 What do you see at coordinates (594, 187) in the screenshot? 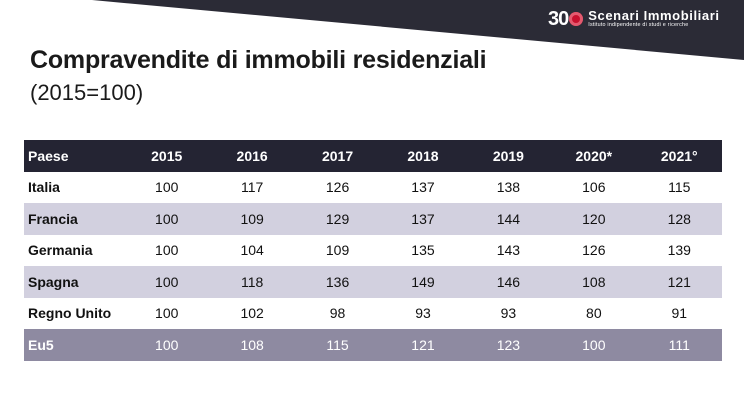
I see `table-cell: 106` at bounding box center [594, 187].